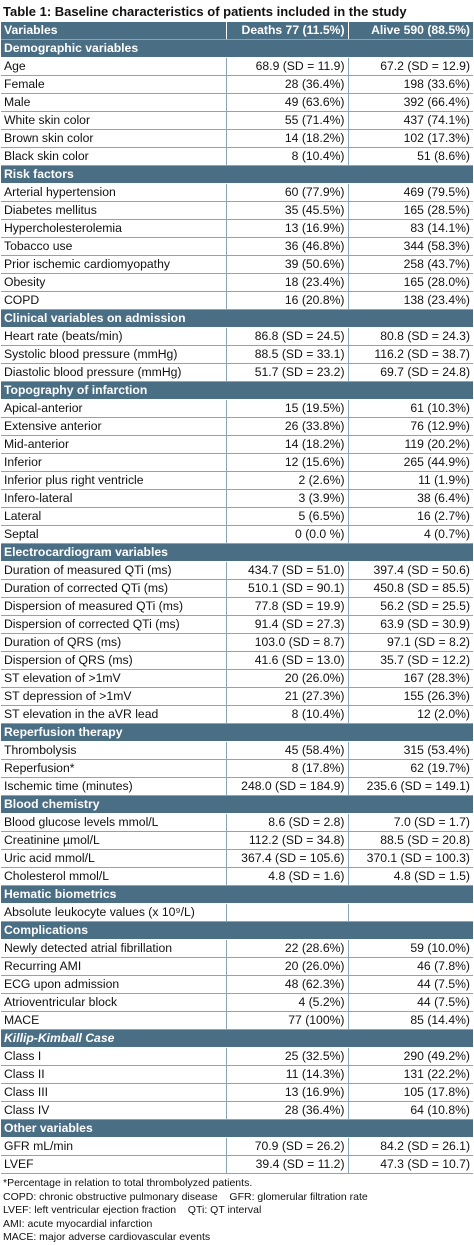  What do you see at coordinates (410, 750) in the screenshot?
I see `cell-alive: 315 (53.4%)` at bounding box center [410, 750].